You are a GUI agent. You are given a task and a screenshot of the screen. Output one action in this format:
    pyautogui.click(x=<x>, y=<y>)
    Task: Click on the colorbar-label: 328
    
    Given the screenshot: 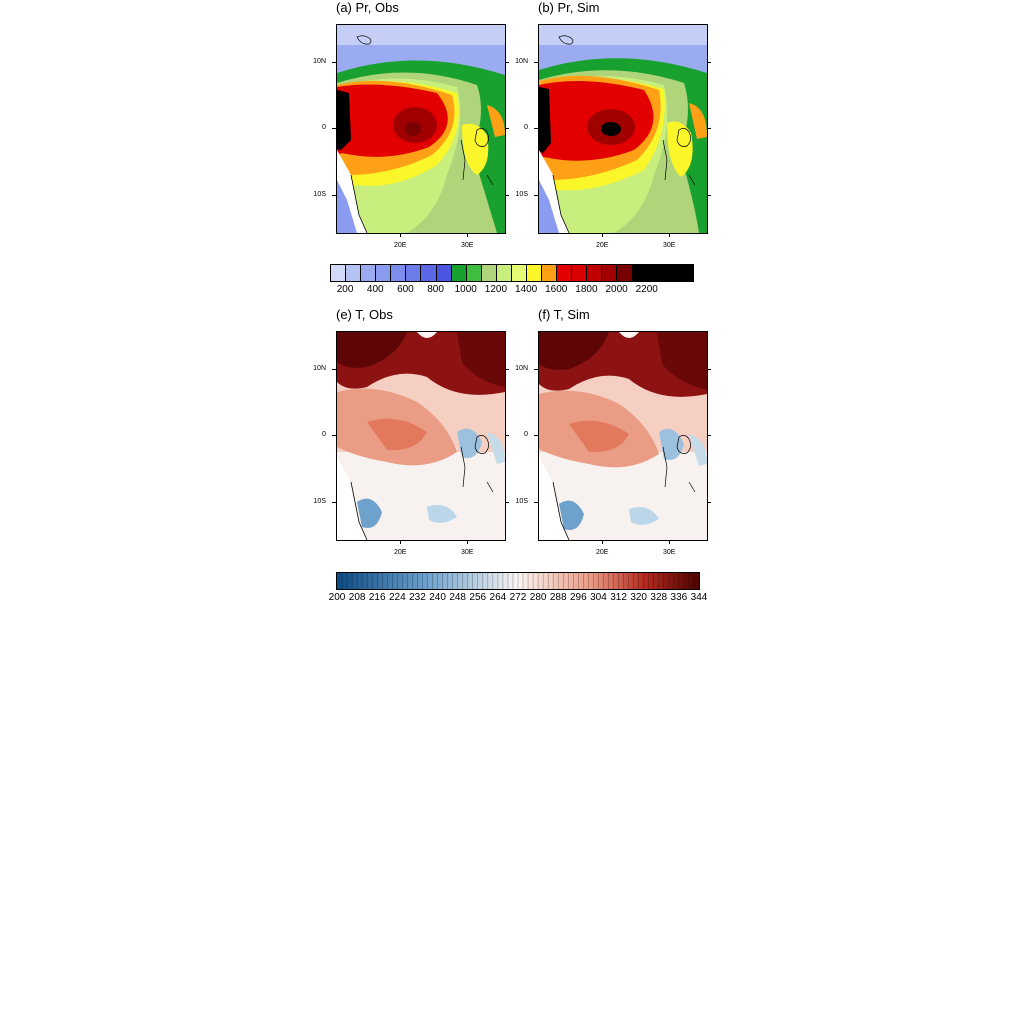 What is the action you would take?
    pyautogui.click(x=659, y=597)
    